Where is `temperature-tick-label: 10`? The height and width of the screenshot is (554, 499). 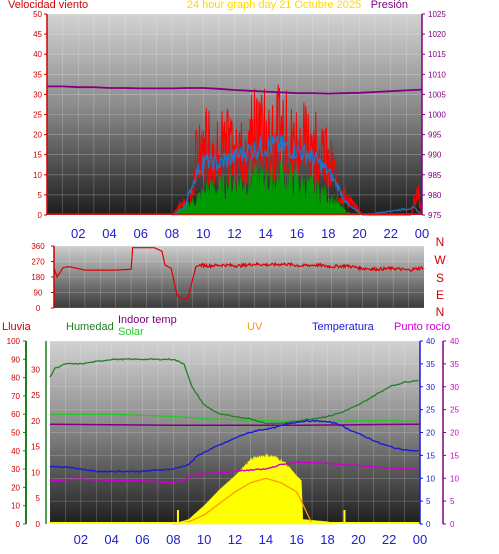 temperature-tick-label: 10 is located at coordinates (430, 478).